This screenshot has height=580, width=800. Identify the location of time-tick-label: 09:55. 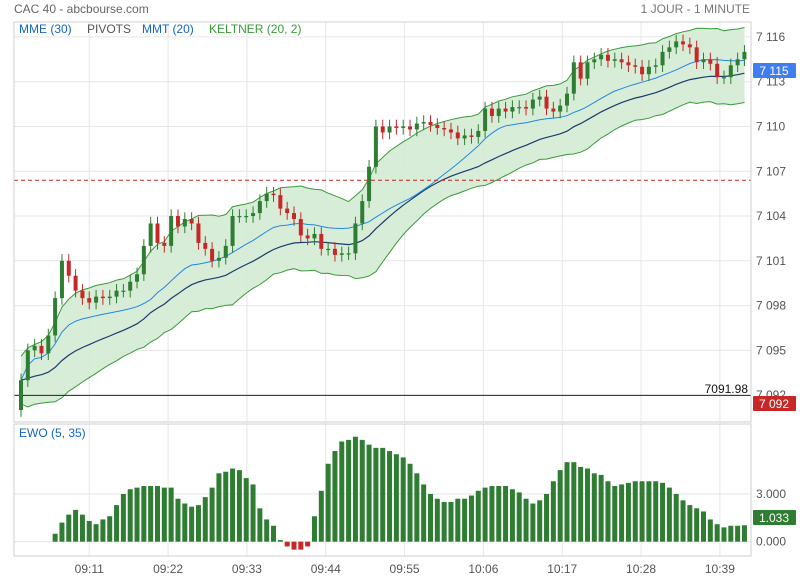
(405, 569).